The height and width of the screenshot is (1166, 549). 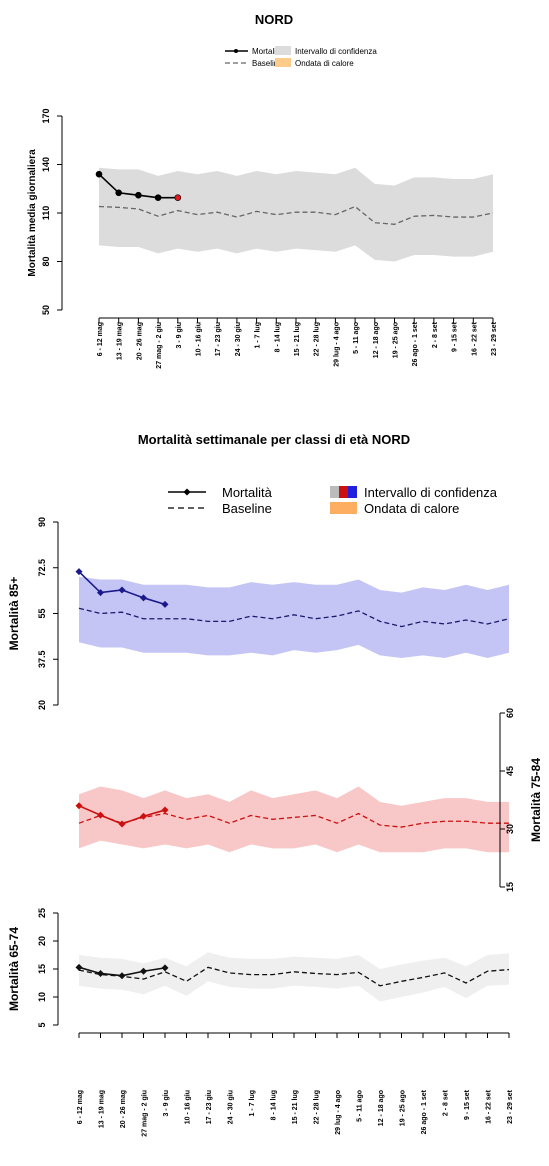 I want to click on x-tick-label: 5 - 11 ago, so click(x=360, y=1106).